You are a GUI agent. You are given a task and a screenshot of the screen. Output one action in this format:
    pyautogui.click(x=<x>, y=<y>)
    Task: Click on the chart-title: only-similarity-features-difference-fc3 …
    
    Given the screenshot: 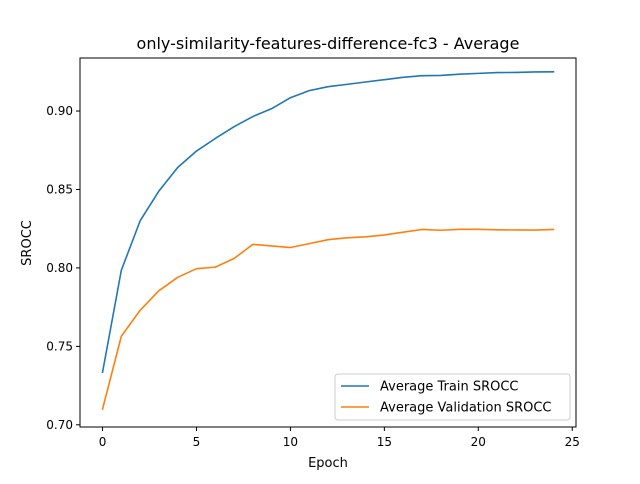 What is the action you would take?
    pyautogui.click(x=328, y=43)
    